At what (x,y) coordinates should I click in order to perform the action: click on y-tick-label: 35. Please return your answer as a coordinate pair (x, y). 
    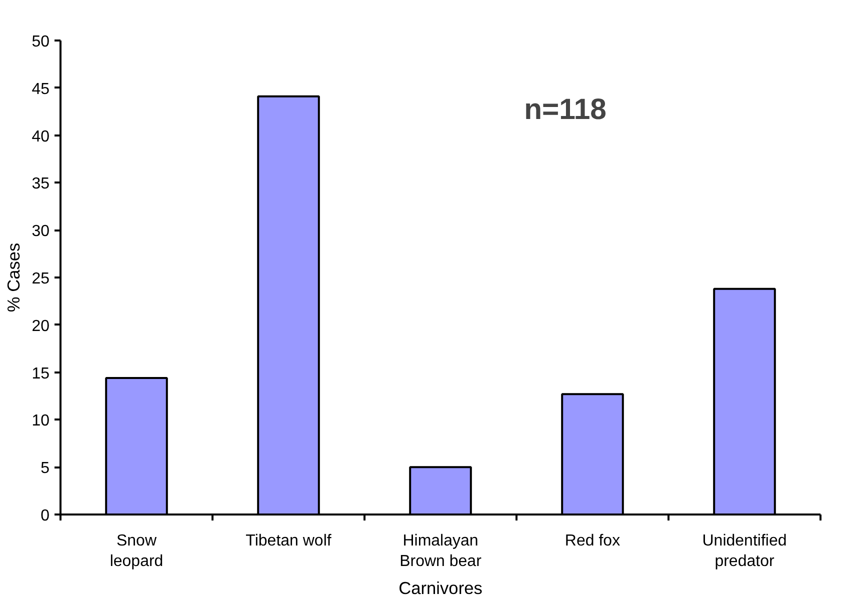
    Looking at the image, I should click on (41, 184).